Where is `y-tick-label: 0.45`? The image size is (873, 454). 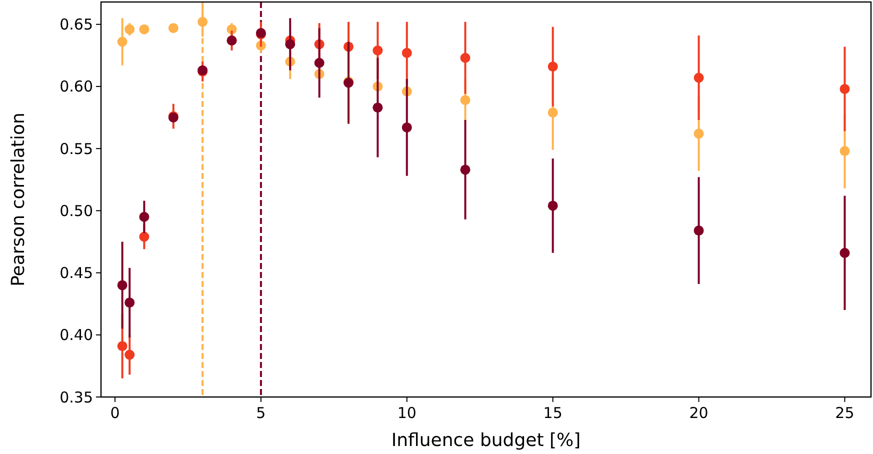
y-tick-label: 0.45 is located at coordinates (76, 273).